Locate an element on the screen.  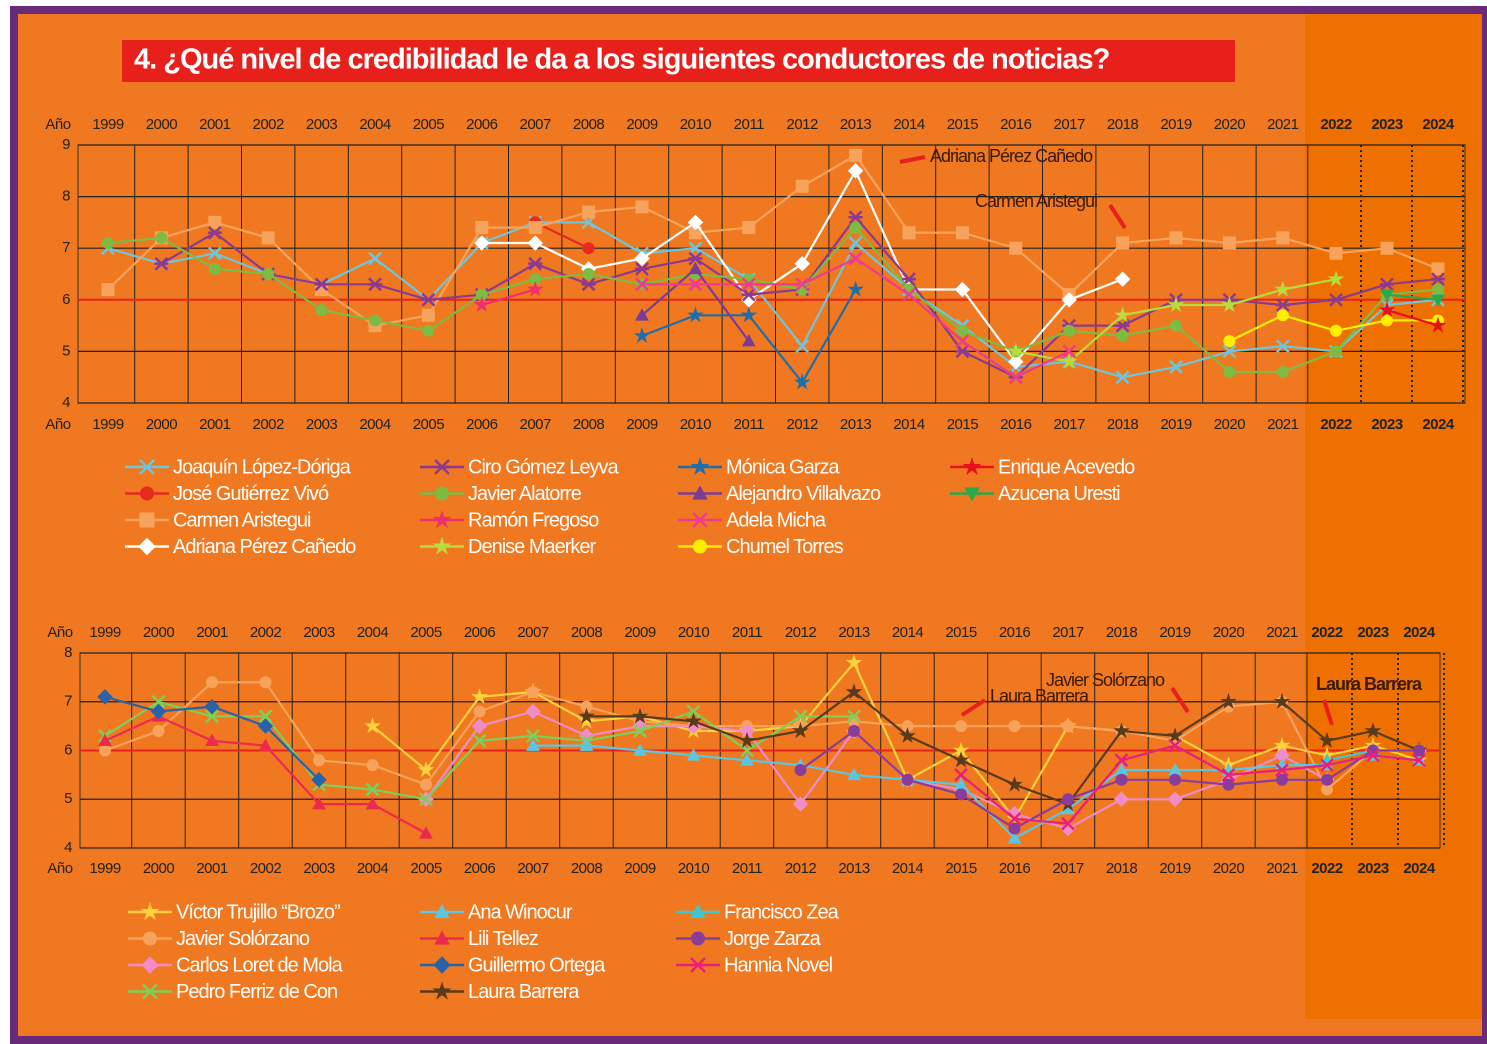
annotation: Laura Barrera is located at coordinates (1040, 696).